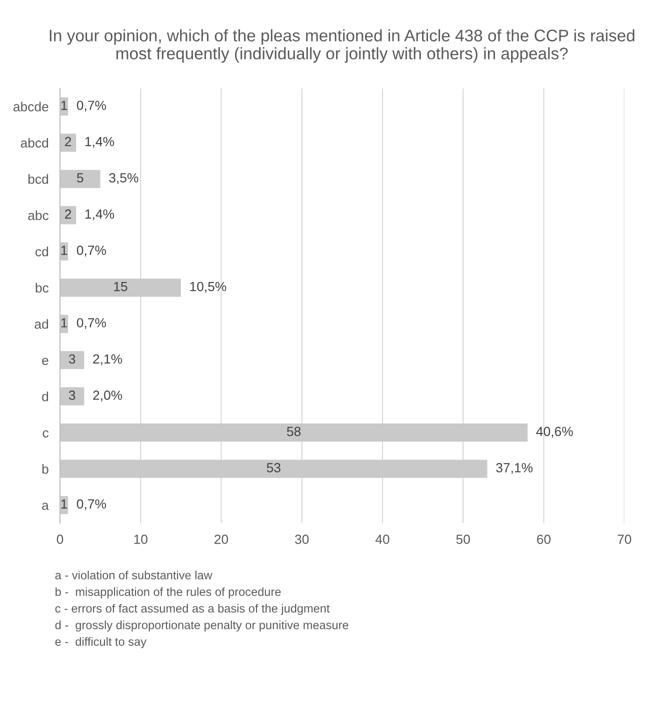  What do you see at coordinates (273, 467) in the screenshot?
I see `data-label: 53` at bounding box center [273, 467].